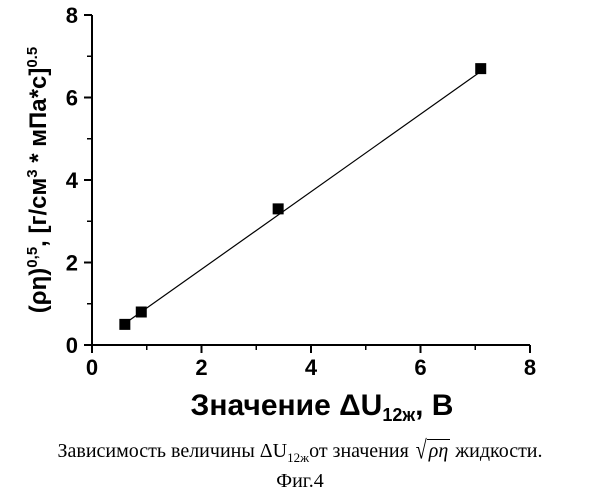  Describe the element at coordinates (72, 15) in the screenshot. I see `y-tick-label: 8` at that location.